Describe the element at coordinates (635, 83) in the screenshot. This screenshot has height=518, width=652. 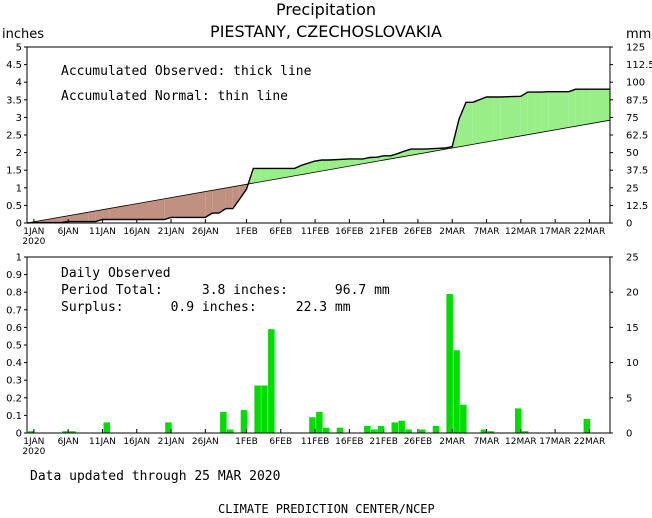
I see `y2-tick-label: 100` at that location.